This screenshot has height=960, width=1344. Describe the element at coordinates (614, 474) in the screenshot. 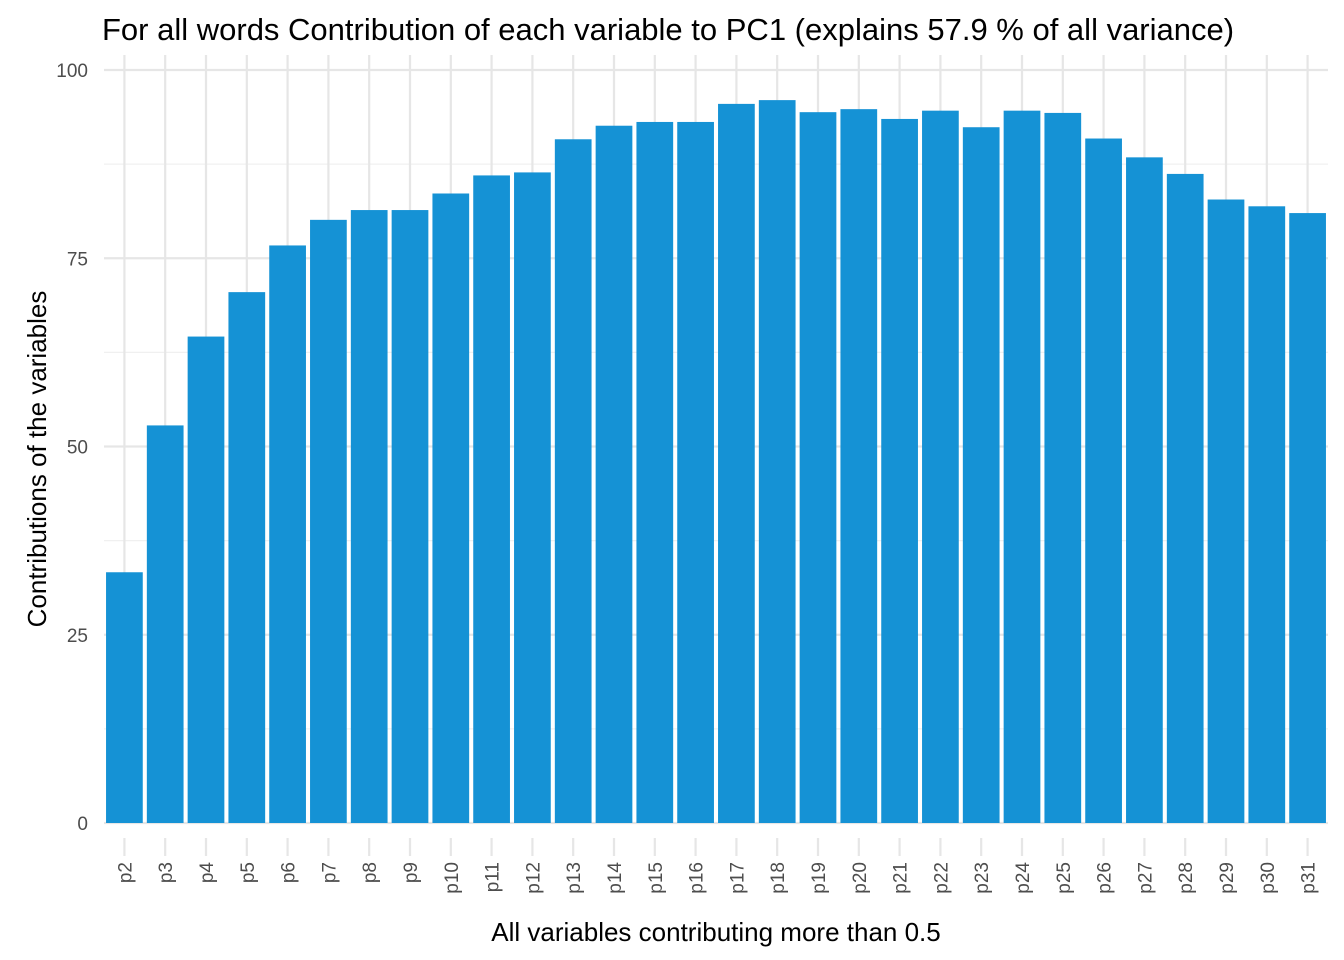

I see `bar-p14` at that location.